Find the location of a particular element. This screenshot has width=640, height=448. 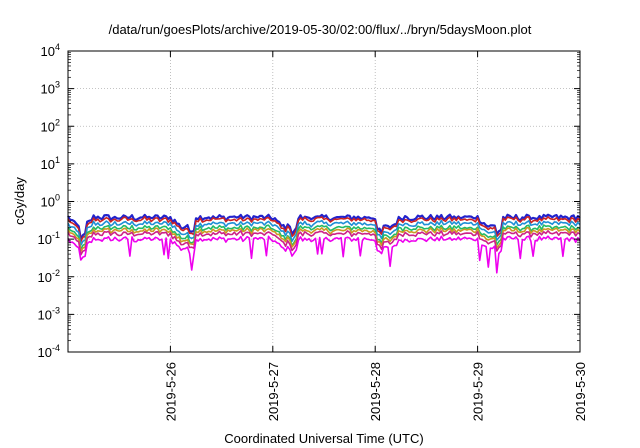

series-layer is located at coordinates (324, 243).